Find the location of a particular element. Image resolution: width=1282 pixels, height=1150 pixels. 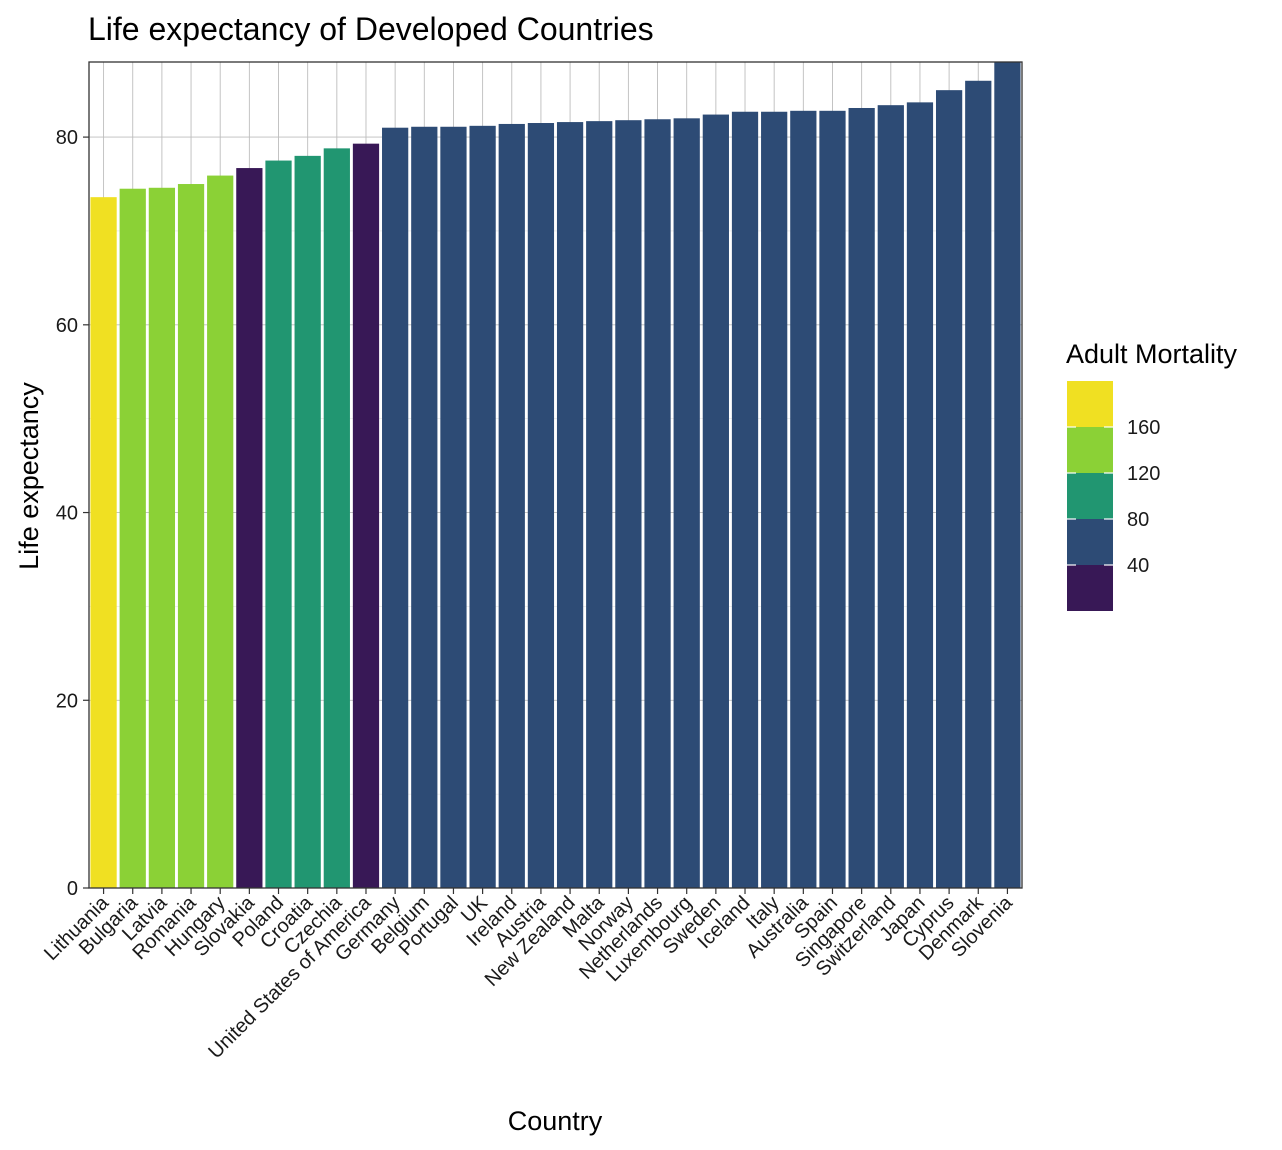

y-axis-title: Life expectancy is located at coordinates (29, 476).